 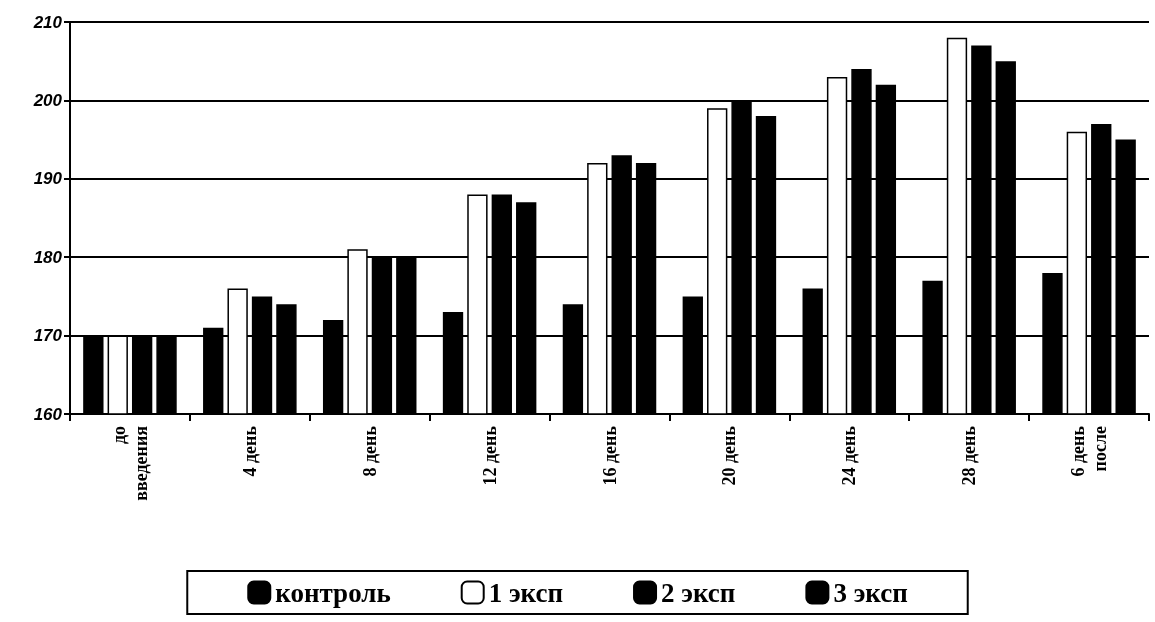 What do you see at coordinates (333, 592) in the screenshot?
I see `legend-label: контроль` at bounding box center [333, 592].